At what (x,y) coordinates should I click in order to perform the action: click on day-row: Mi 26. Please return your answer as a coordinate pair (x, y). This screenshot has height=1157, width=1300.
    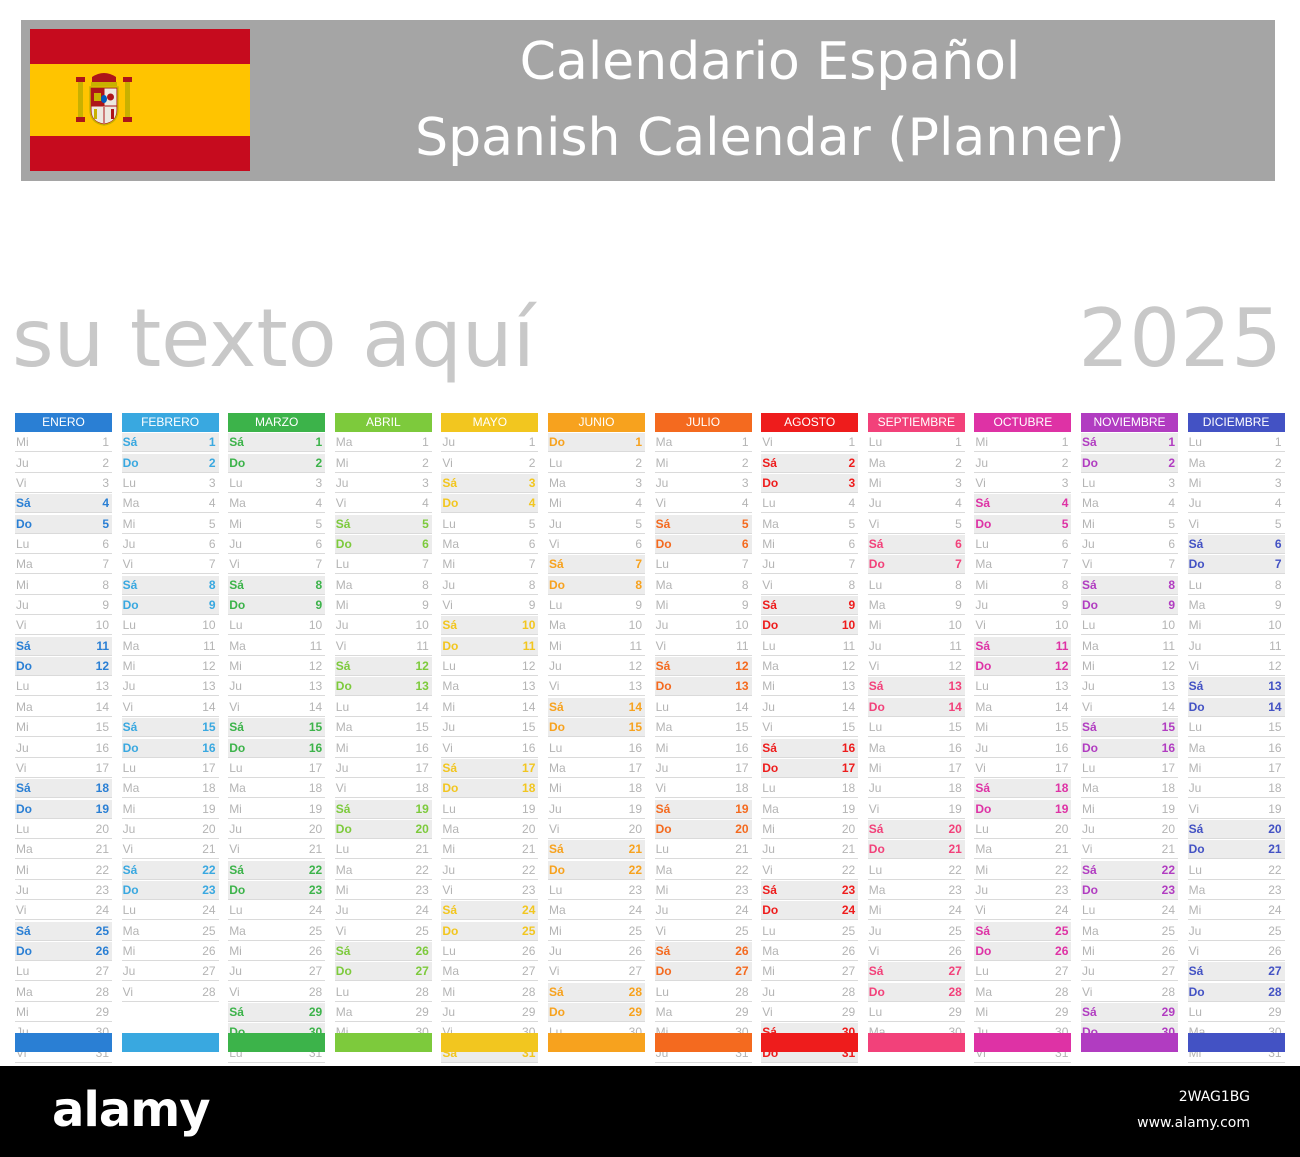
    Looking at the image, I should click on (170, 951).